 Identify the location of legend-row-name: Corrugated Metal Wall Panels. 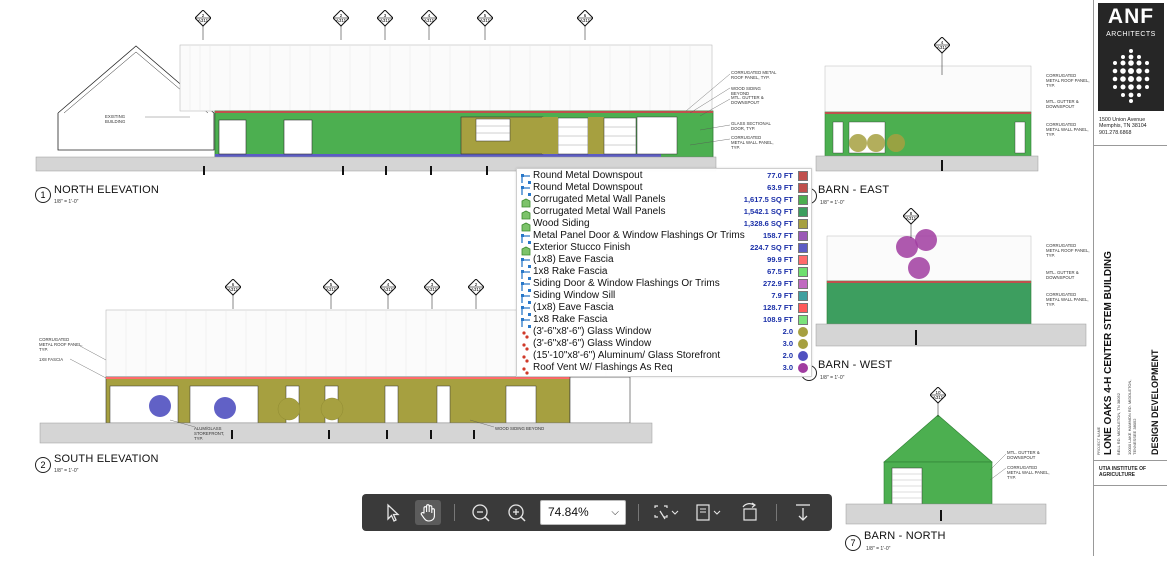
(599, 199).